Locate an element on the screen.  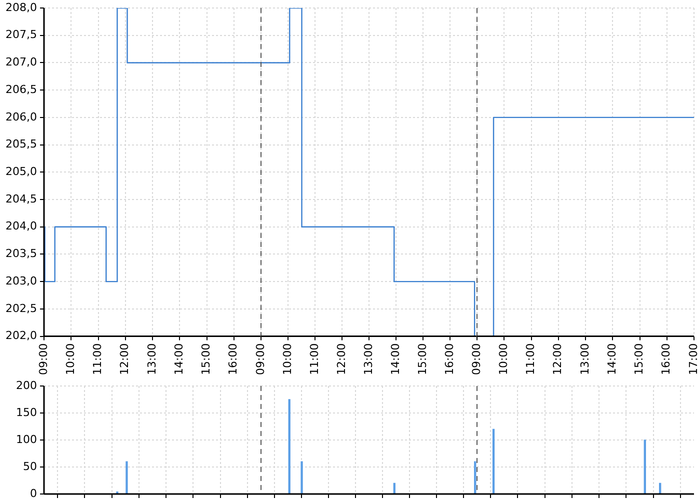
y-tick-label: 206,0 is located at coordinates (21, 117).